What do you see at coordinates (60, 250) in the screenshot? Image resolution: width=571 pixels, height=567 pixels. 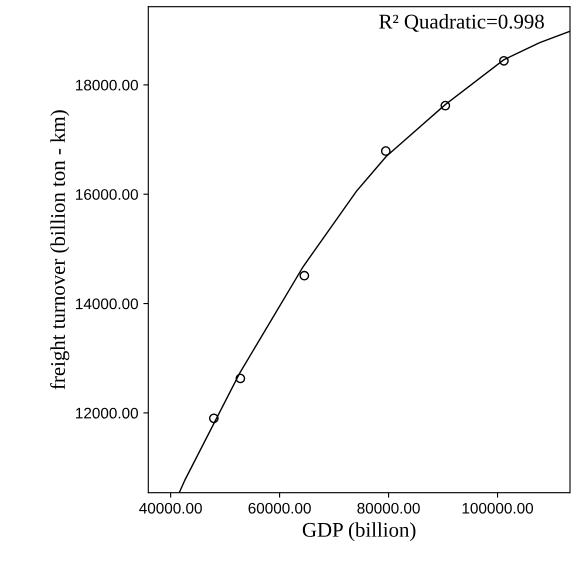 I see `y-axis-title: freight turnover (billion ton - km)` at bounding box center [60, 250].